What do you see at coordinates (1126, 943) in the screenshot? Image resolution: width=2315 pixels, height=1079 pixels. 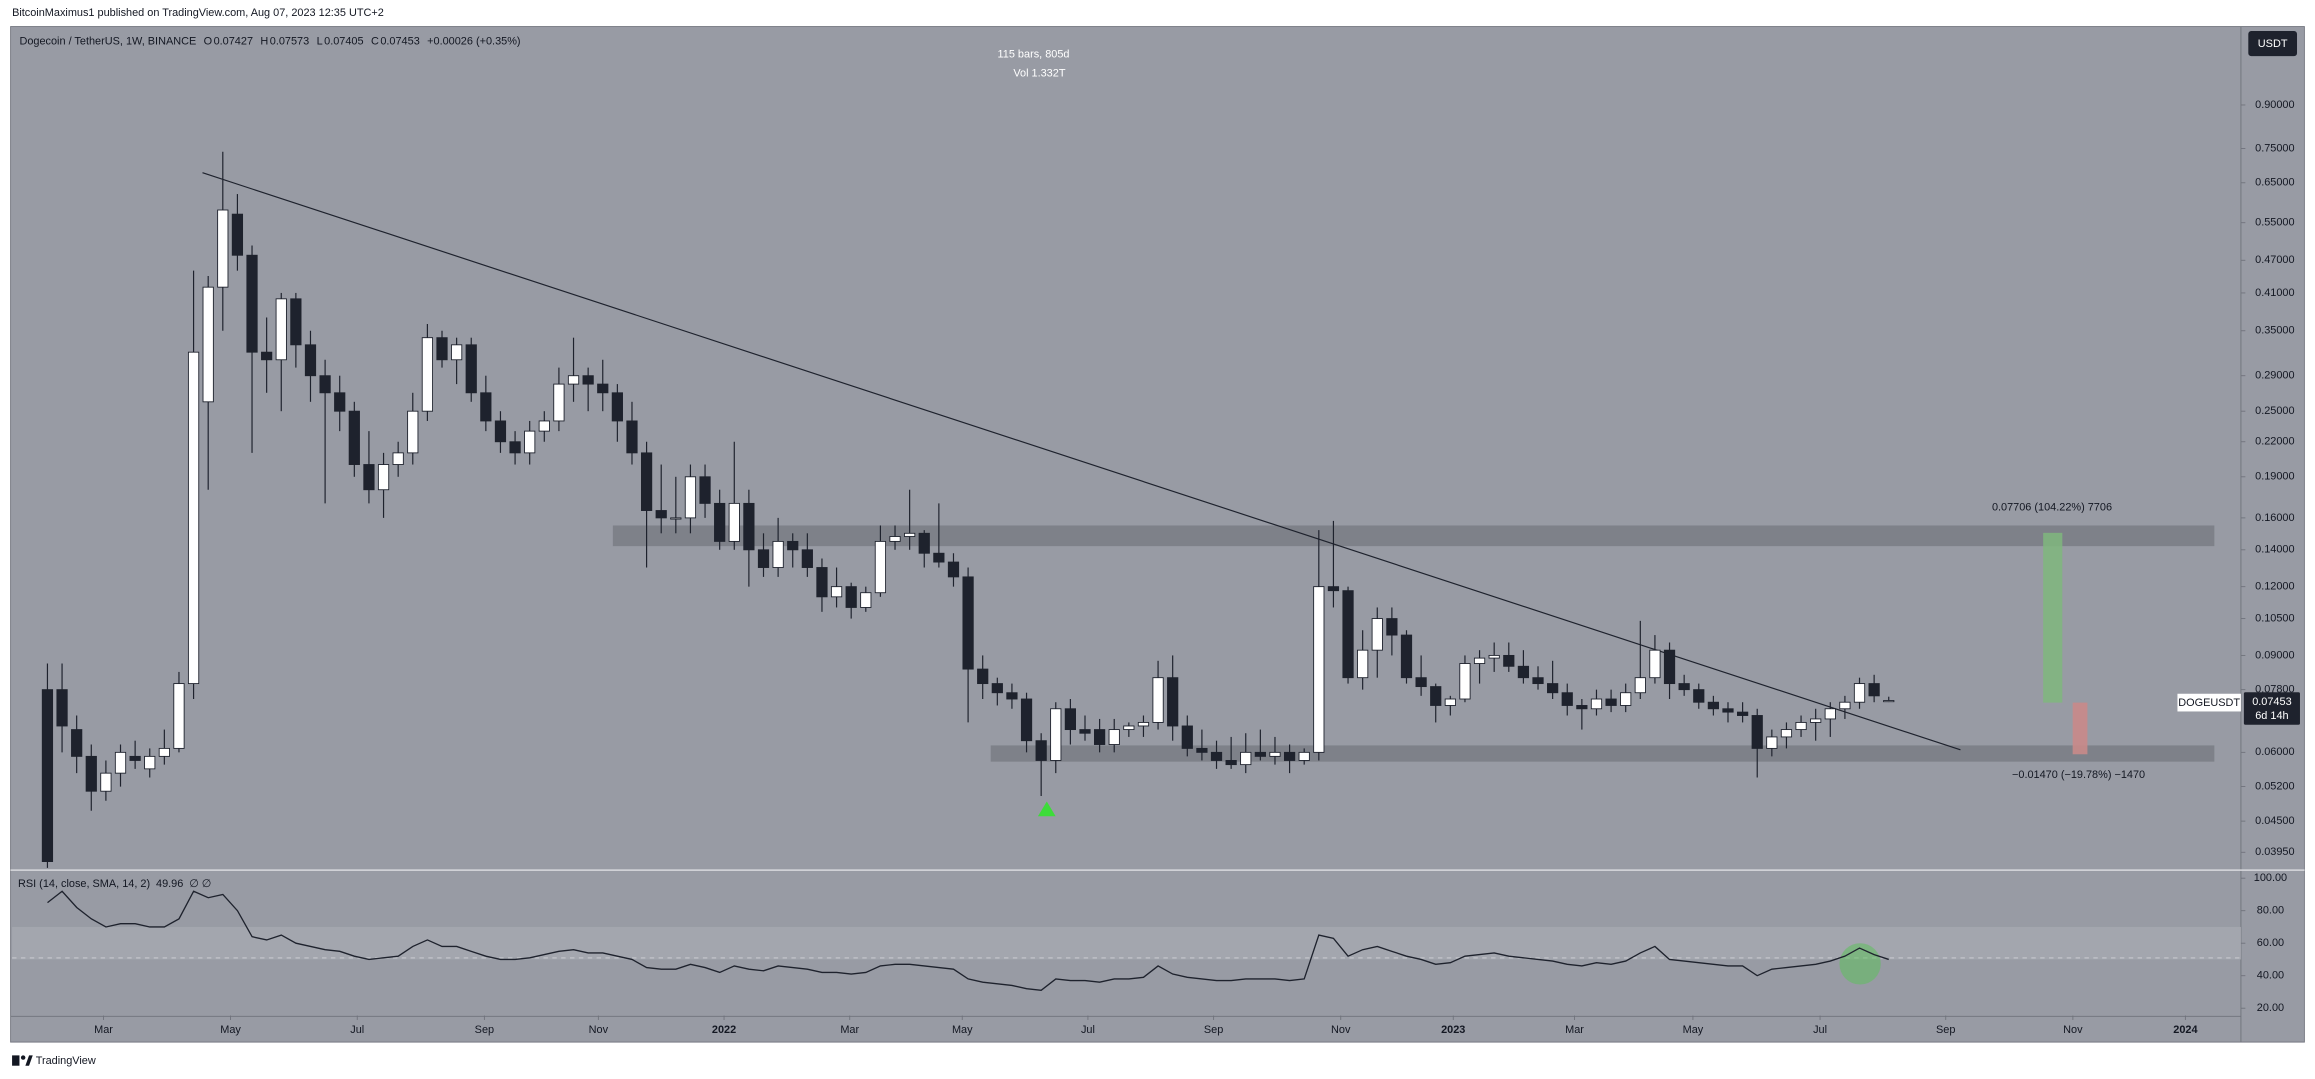 I see `rsi-band` at bounding box center [1126, 943].